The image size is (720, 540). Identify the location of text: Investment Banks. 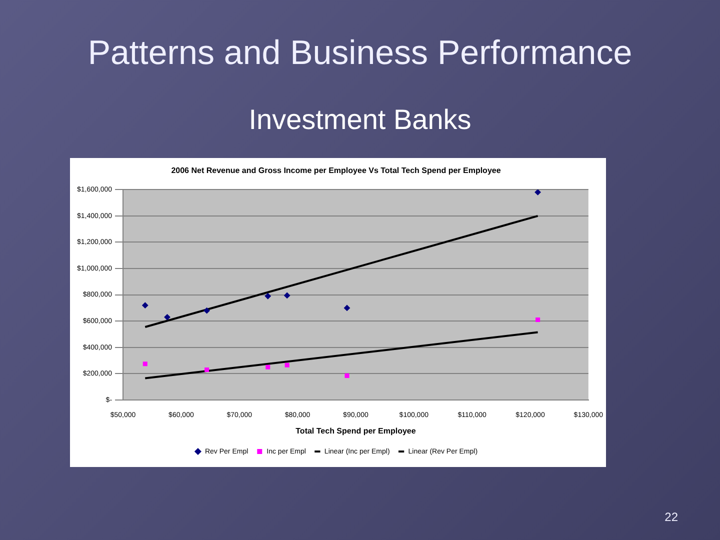
(360, 120).